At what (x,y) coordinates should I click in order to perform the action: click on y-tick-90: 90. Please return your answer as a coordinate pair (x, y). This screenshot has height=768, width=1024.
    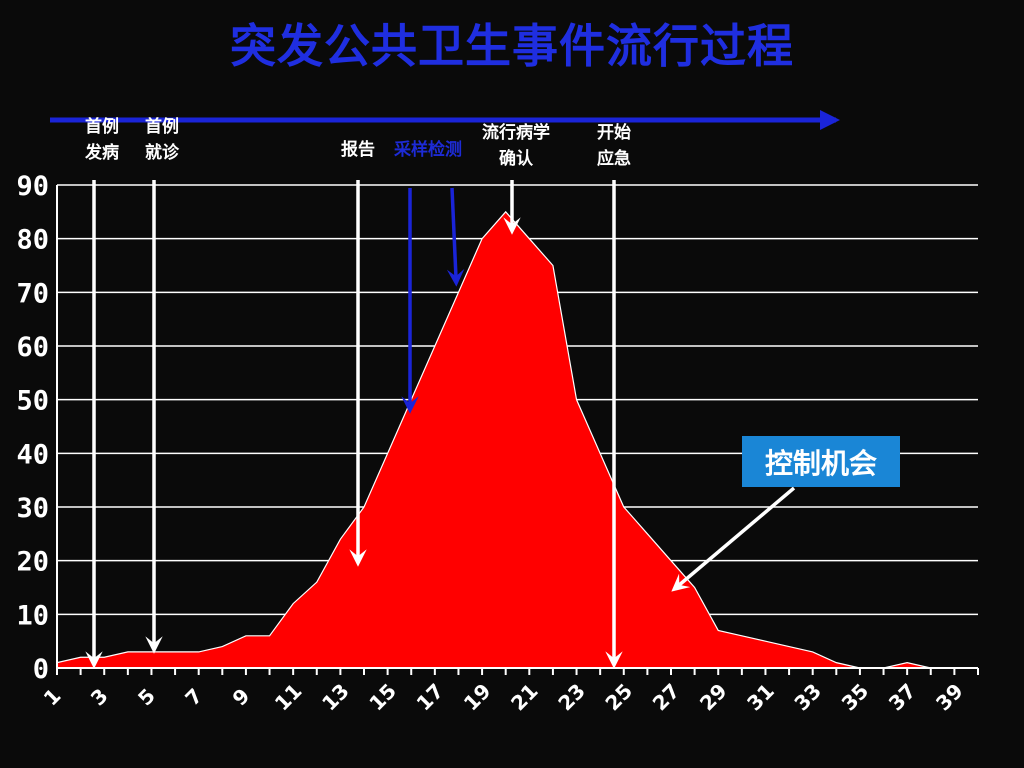
    Looking at the image, I should click on (32, 186).